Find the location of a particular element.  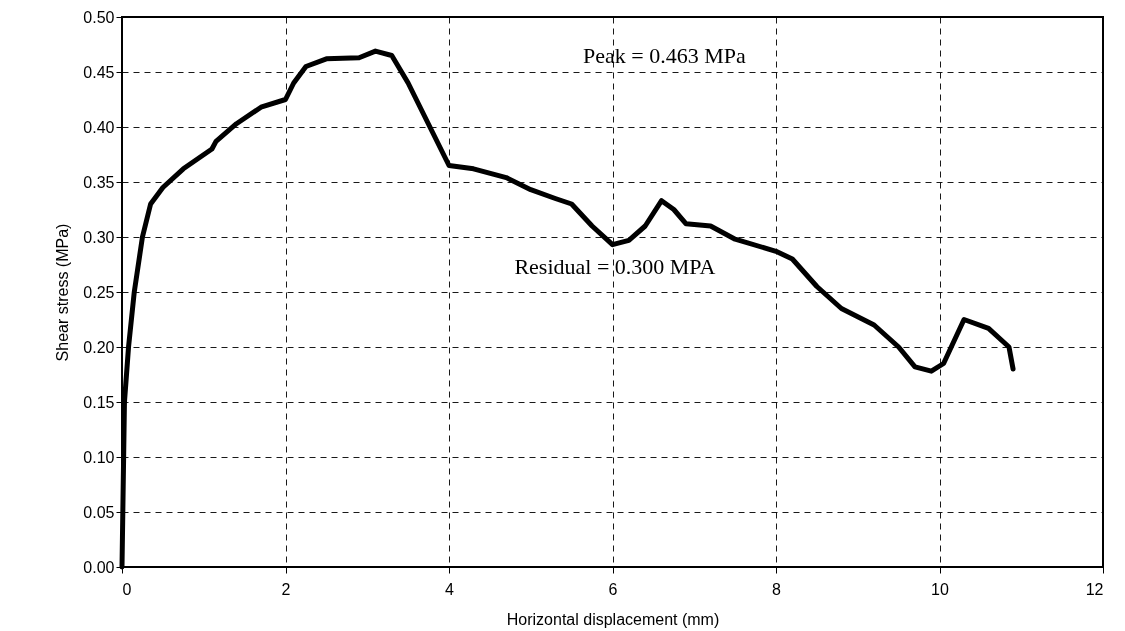

y-tick-label: 0.30 is located at coordinates (99, 237).